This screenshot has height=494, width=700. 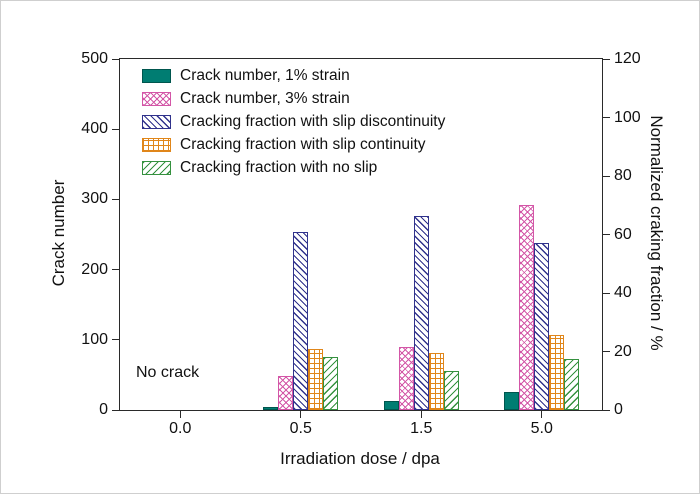 I want to click on right-axis-tick-label: 20, so click(x=623, y=351).